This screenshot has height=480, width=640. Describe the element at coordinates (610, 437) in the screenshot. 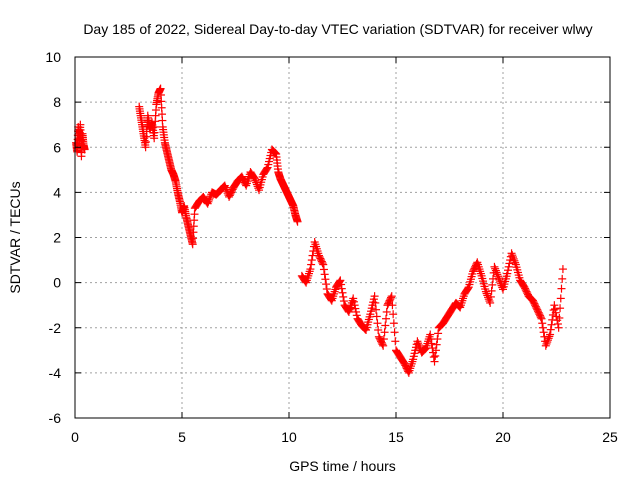

I see `x-tick-label: 25` at that location.